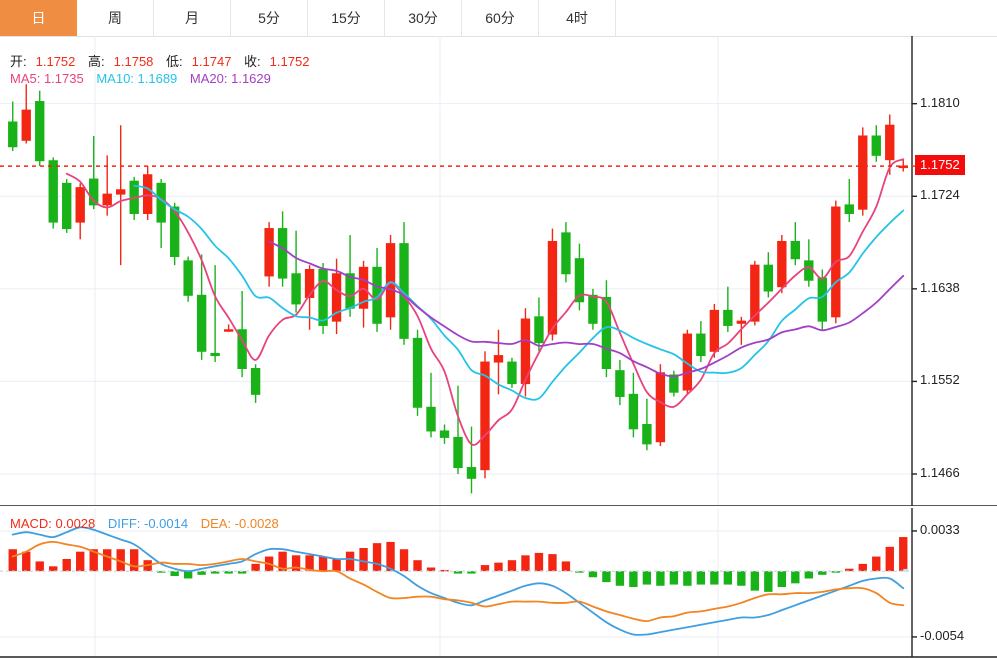  Describe the element at coordinates (942, 635) in the screenshot. I see `macd-axis-tick-1: -0.0054` at that location.